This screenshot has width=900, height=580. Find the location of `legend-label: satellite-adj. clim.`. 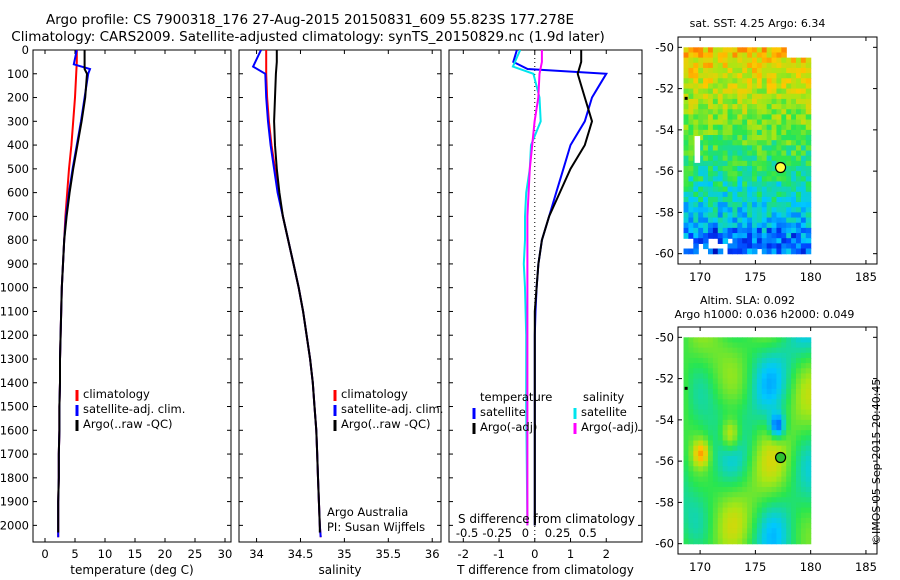

legend-label: satellite-adj. clim. is located at coordinates (134, 409).